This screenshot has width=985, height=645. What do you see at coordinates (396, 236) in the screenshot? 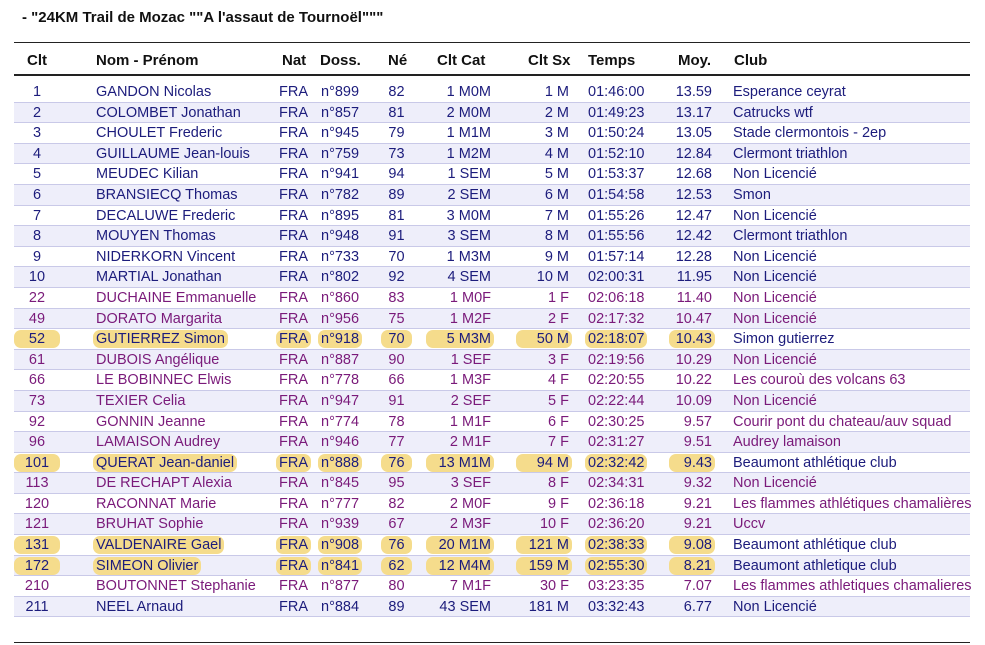
I see `birth-year-cell: 91` at bounding box center [396, 236].